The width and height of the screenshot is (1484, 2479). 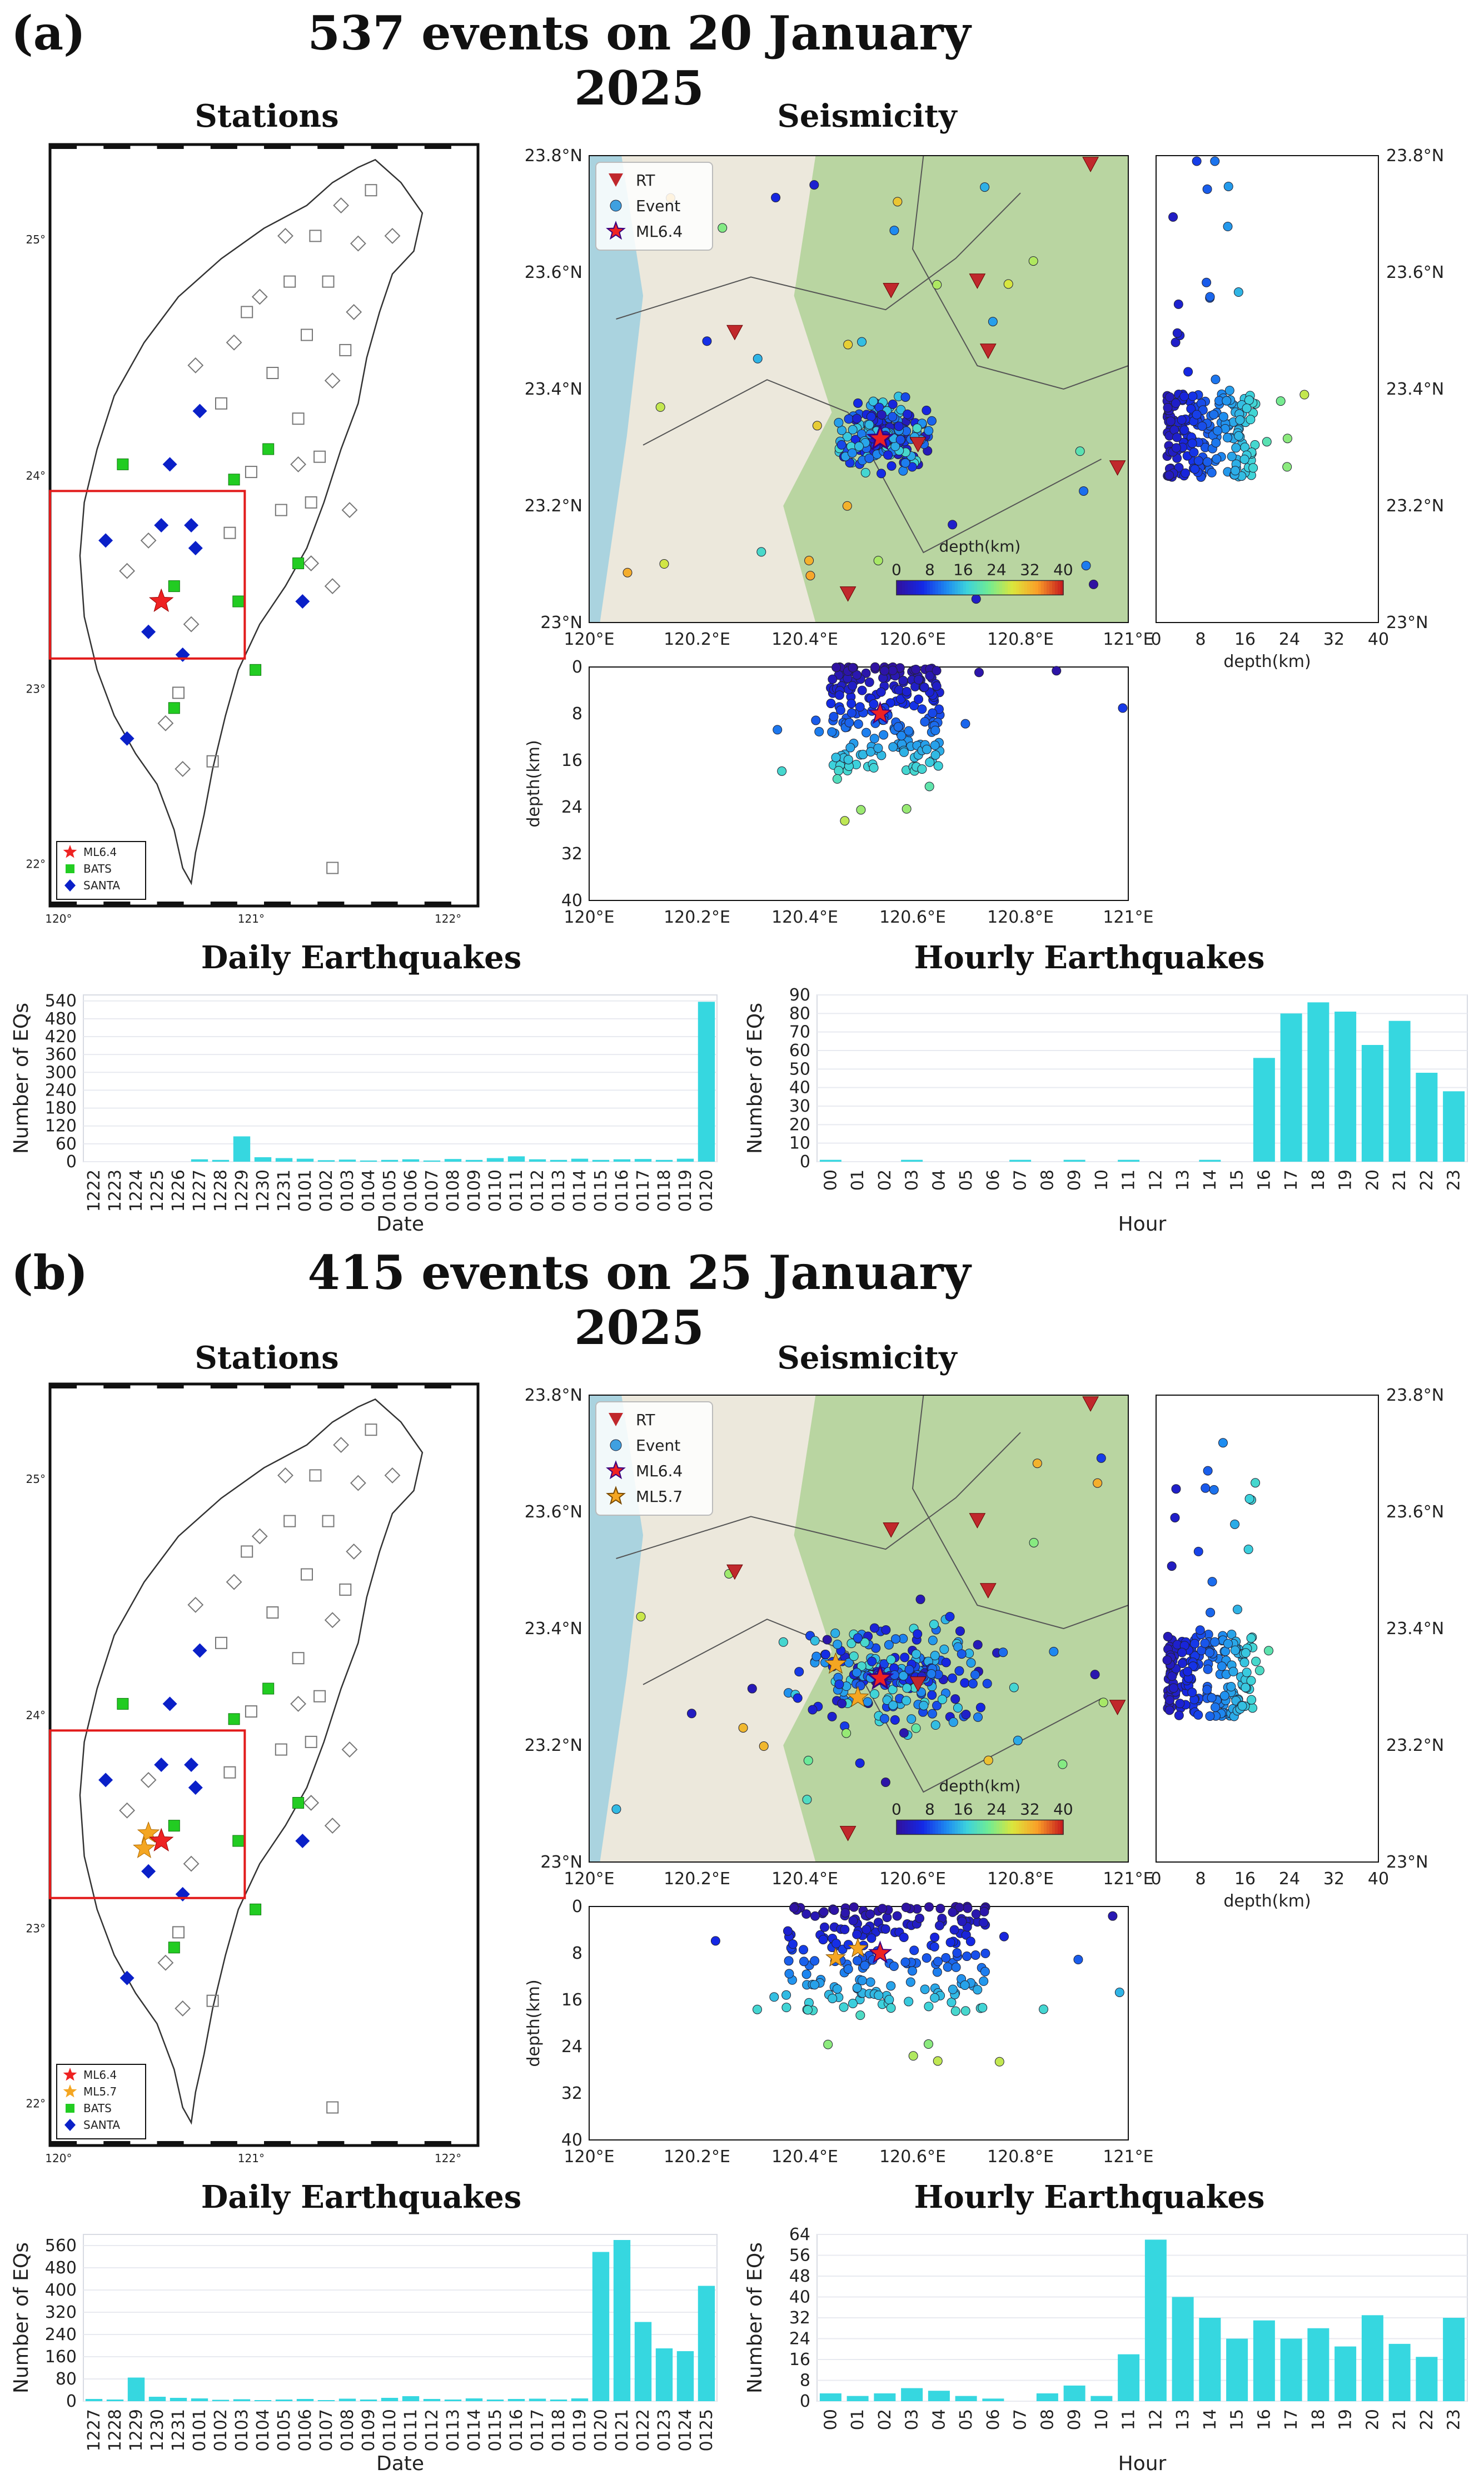 What do you see at coordinates (58, 2158) in the screenshot?
I see `lon-tick-label: 120°` at bounding box center [58, 2158].